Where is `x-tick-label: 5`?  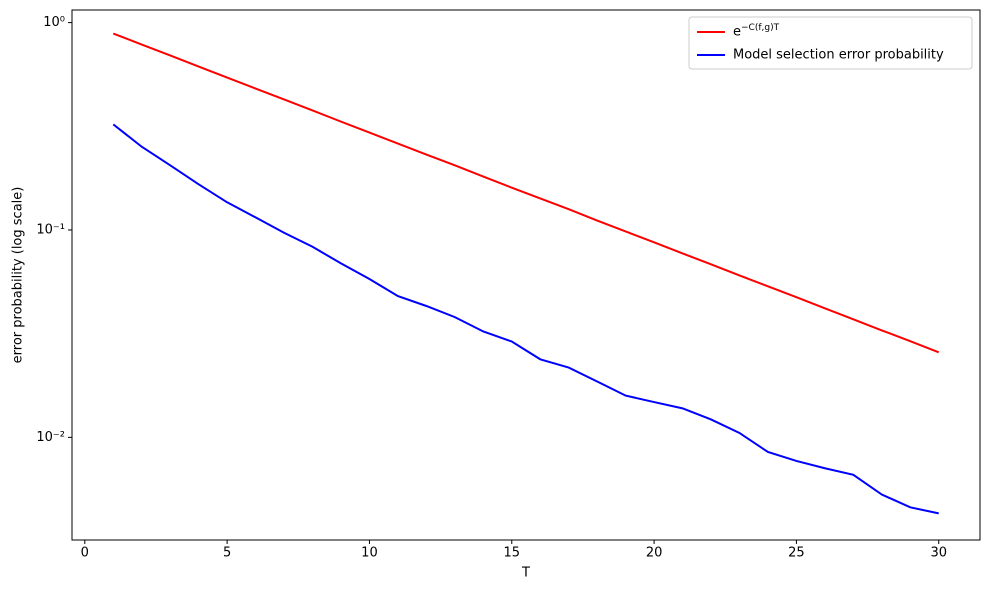 x-tick-label: 5 is located at coordinates (227, 553).